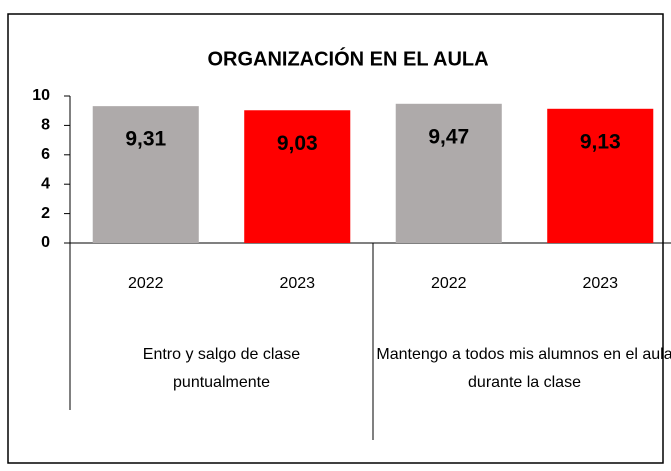 The image size is (671, 471). I want to click on y-tick-label: 6, so click(45, 154).